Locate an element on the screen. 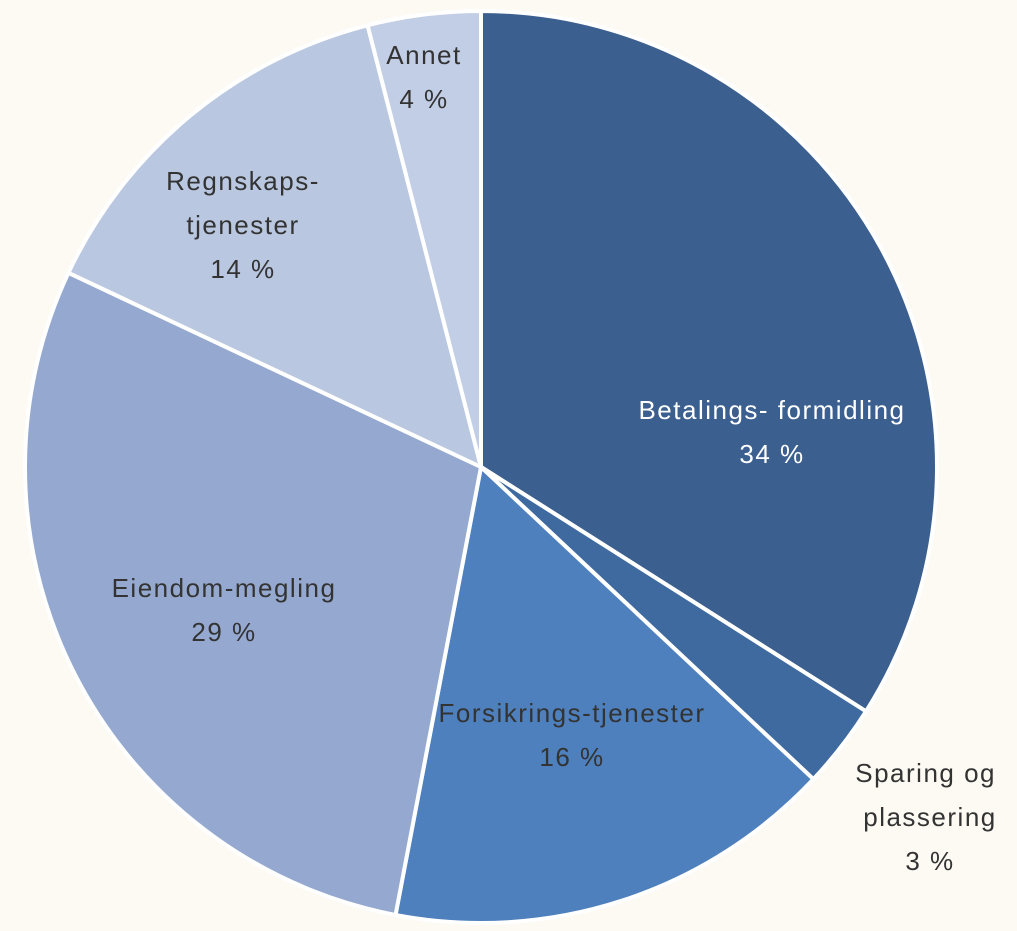  slice-value-label: 3 % is located at coordinates (929, 861).